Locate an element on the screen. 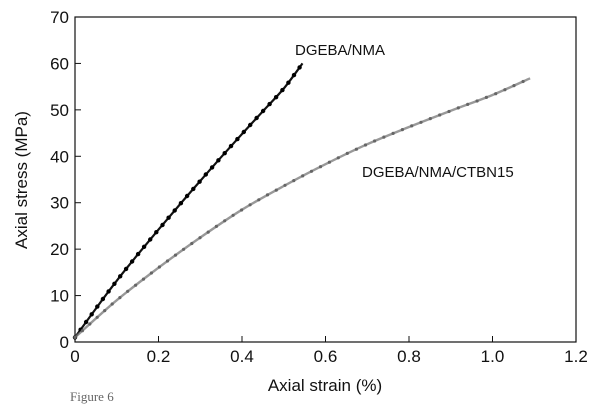 Image resolution: width=611 pixels, height=405 pixels. y-tick-label: 20 is located at coordinates (59, 249).